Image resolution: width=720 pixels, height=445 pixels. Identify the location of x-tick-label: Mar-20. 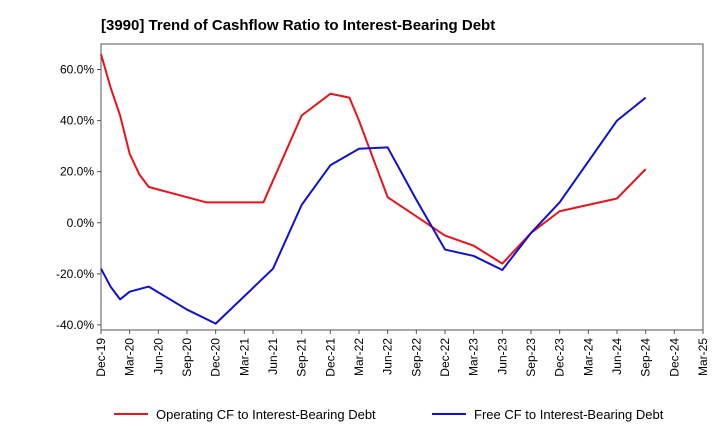
(130, 357).